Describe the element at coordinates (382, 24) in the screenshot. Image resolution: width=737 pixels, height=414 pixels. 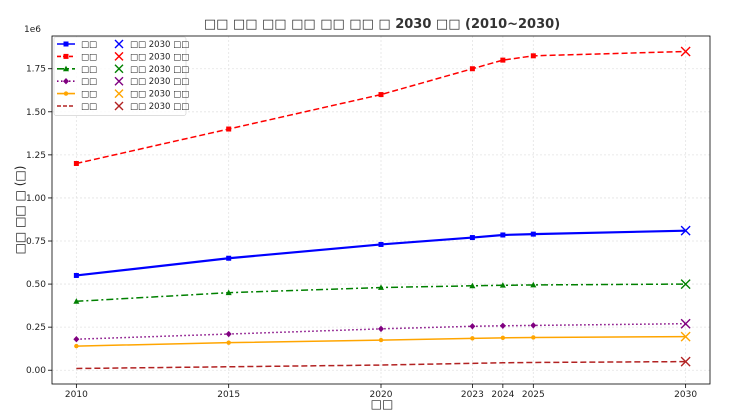
I see `chart-title: □□ □□ □□ □□ □□ □□ □ 2030 □□ (2010~2030)` at that location.